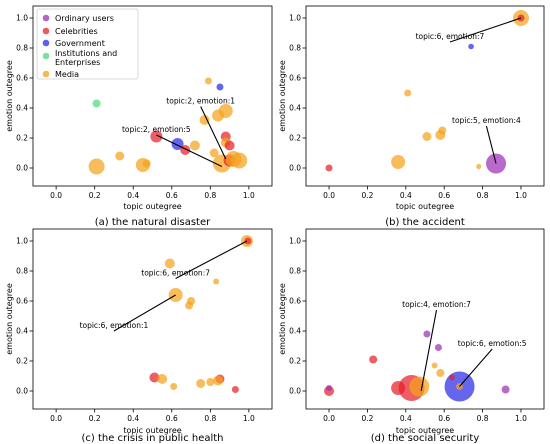  I want to click on caption-c: (c) the crisis in public health, so click(152, 438).